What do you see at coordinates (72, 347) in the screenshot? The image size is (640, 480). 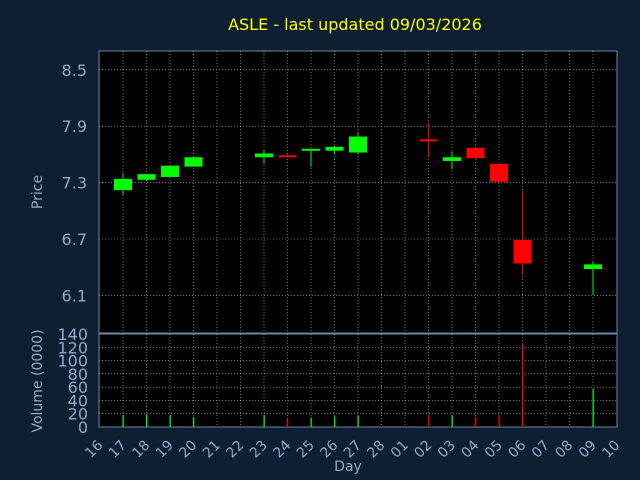 I see `volume-tick-label: 120` at bounding box center [72, 347].